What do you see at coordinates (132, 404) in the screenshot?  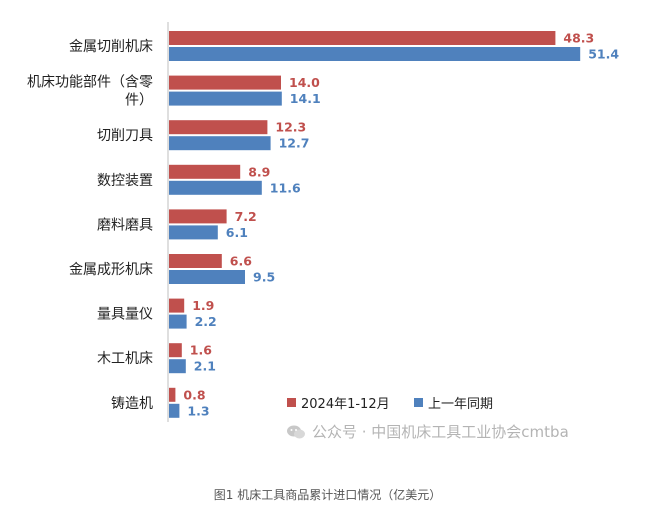 I see `category-label-8: 铸造机` at bounding box center [132, 404].